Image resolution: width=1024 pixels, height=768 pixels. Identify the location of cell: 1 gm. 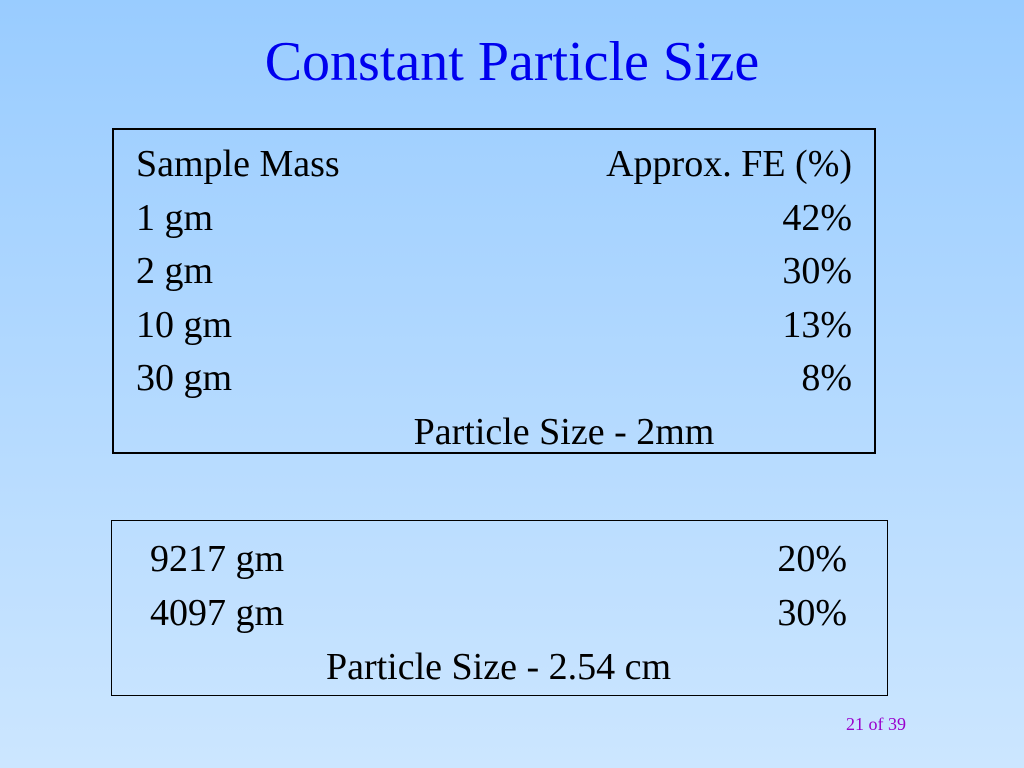
(175, 217).